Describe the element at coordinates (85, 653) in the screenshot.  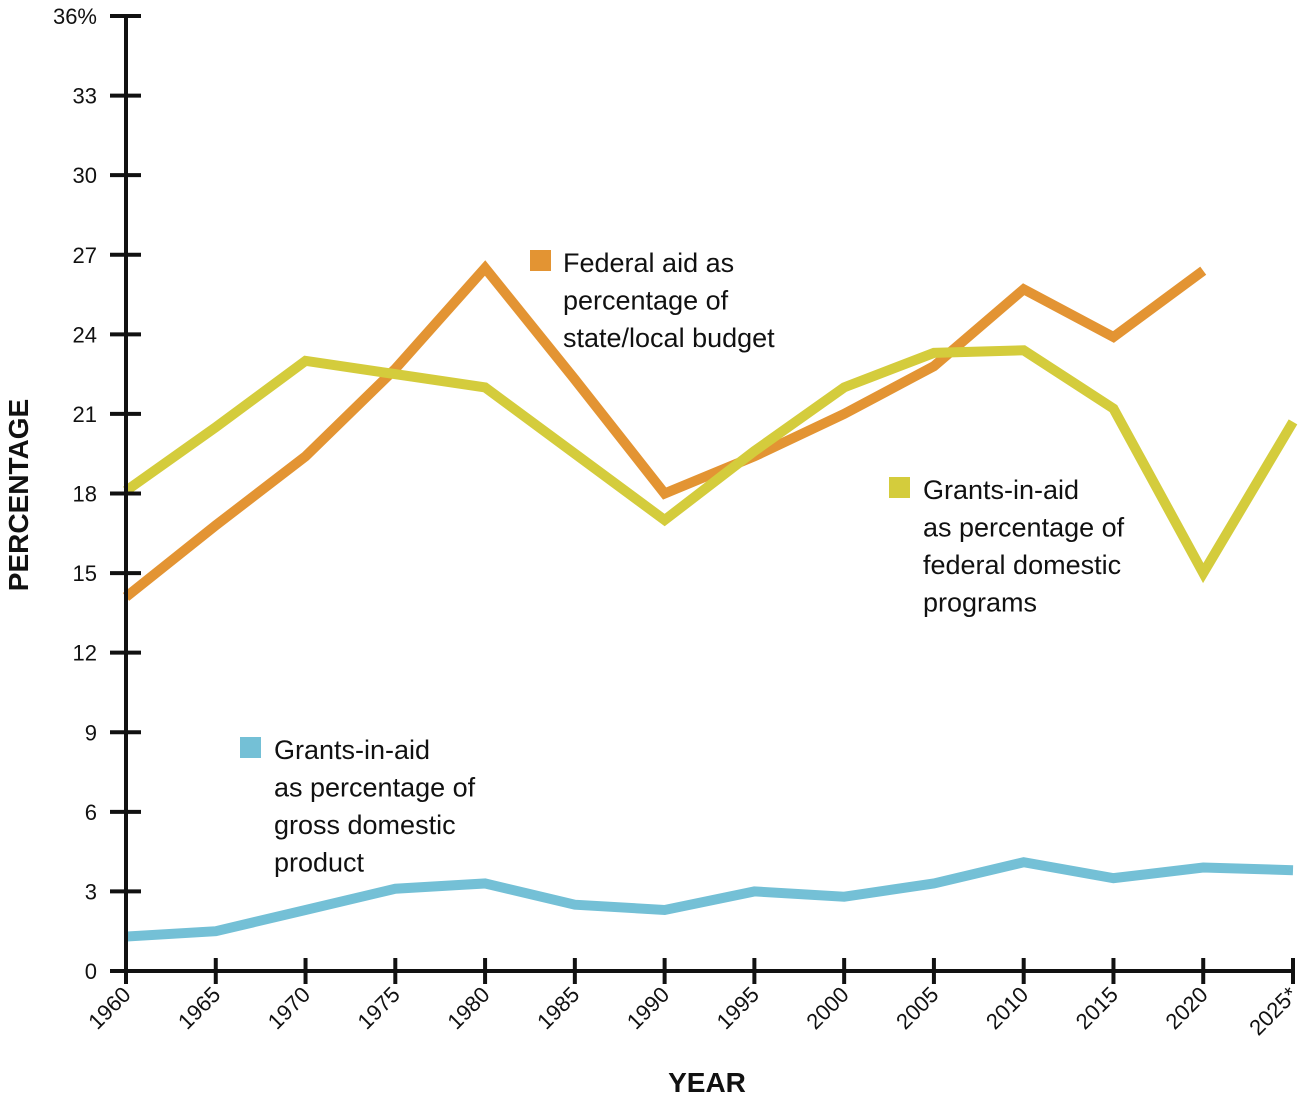
I see `y-tick-label: 12` at that location.